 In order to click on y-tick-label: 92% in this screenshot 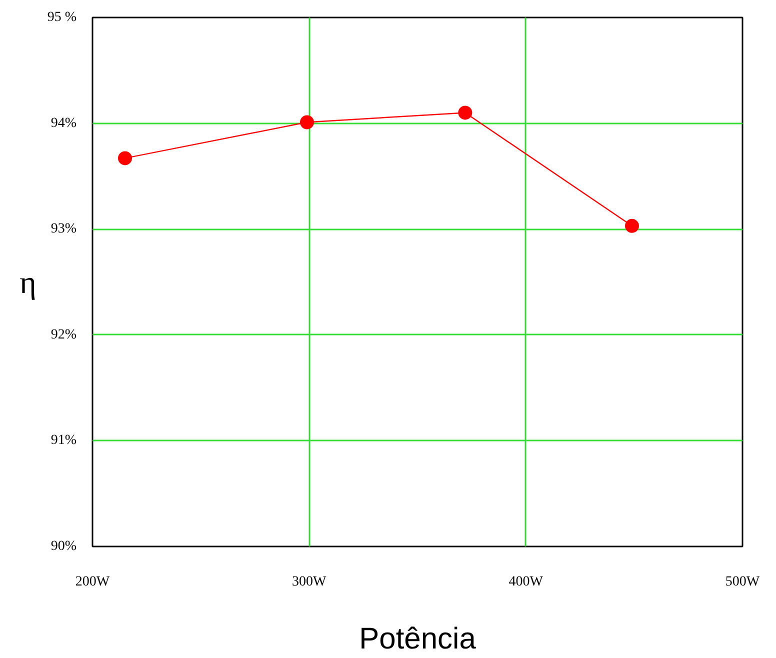, I will do `click(63, 334)`.